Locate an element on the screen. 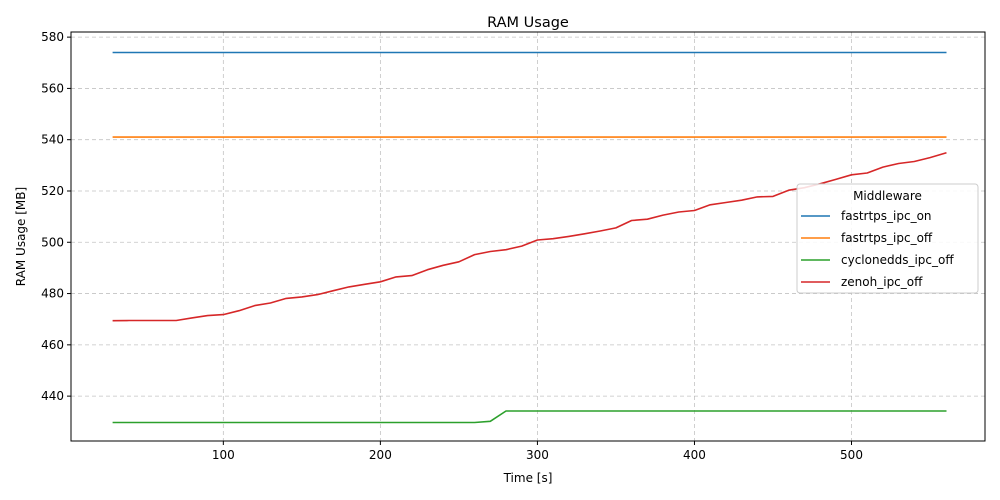 This screenshot has height=500, width=1000. x-tick-label: 400 is located at coordinates (694, 455).